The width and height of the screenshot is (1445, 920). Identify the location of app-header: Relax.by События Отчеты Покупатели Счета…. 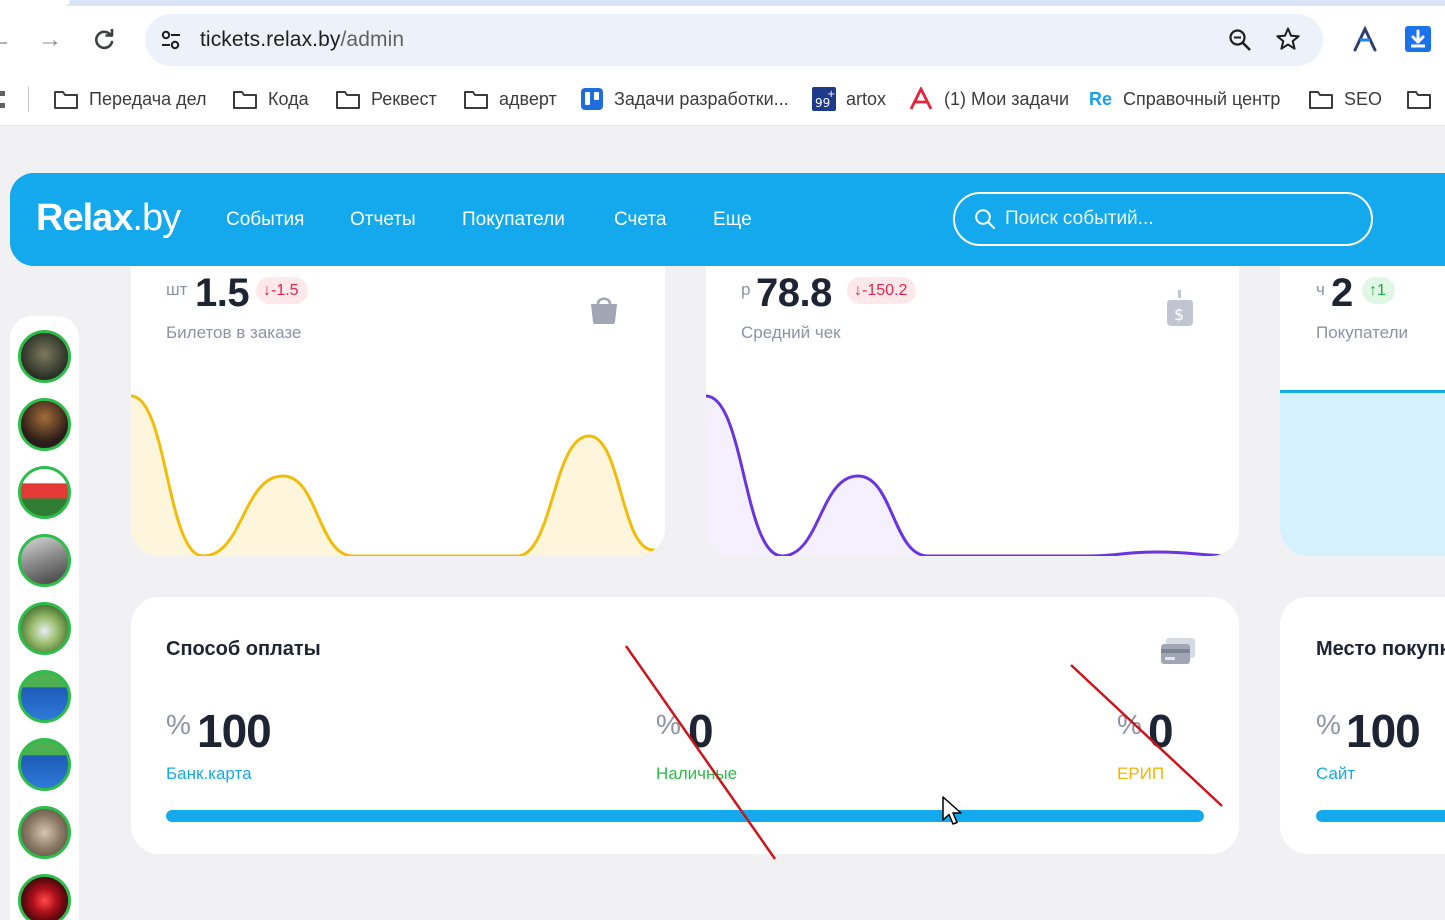
(727, 219).